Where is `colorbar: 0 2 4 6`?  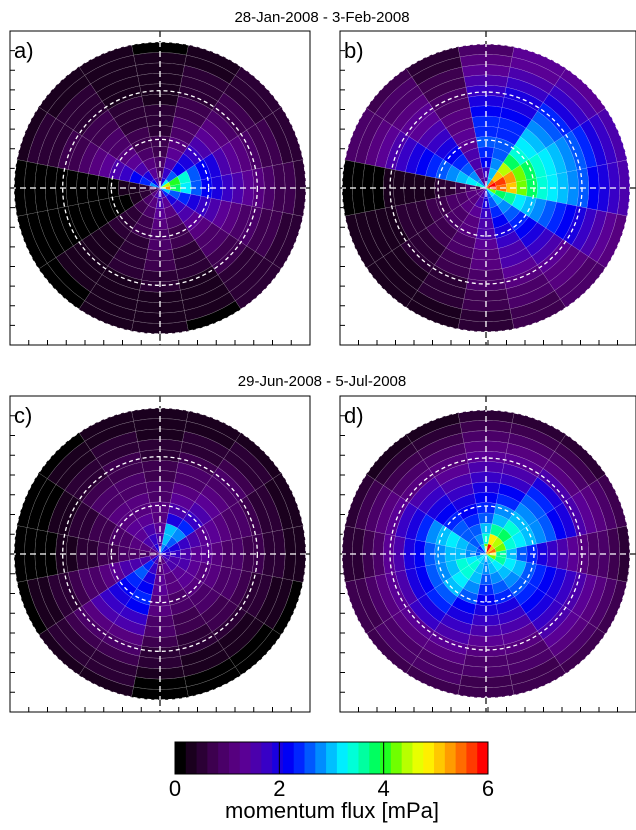
colorbar: 0 2 4 6 is located at coordinates (331, 771).